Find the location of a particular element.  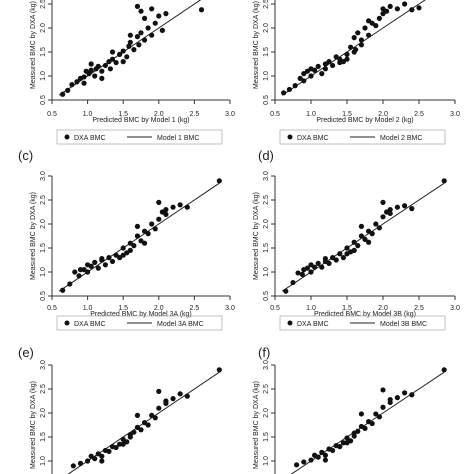

x-axis-label: Predicted BMC by Model 1 (kg) is located at coordinates (140, 120).